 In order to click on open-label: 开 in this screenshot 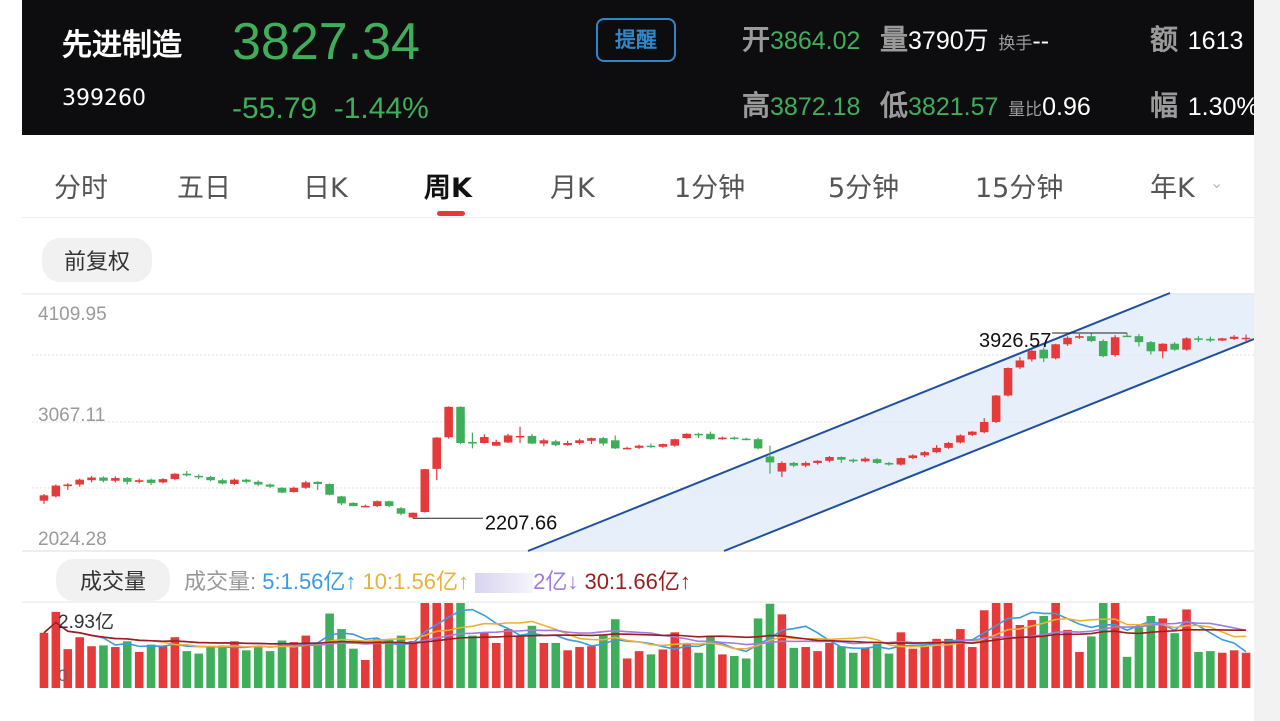, I will do `click(756, 39)`.